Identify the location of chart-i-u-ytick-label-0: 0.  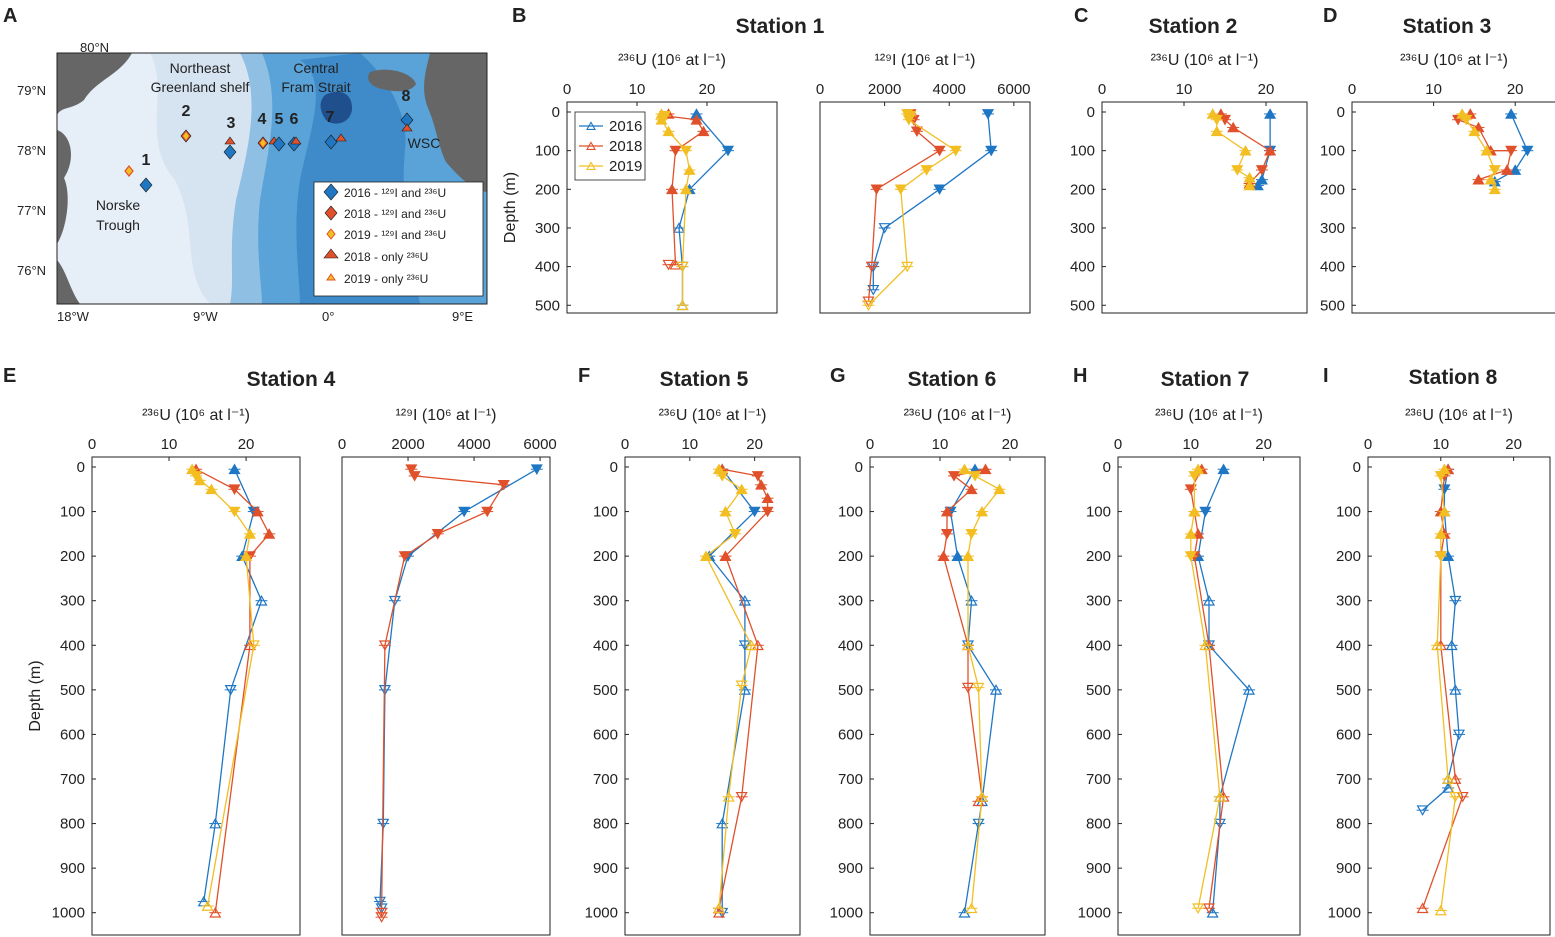
(1357, 467).